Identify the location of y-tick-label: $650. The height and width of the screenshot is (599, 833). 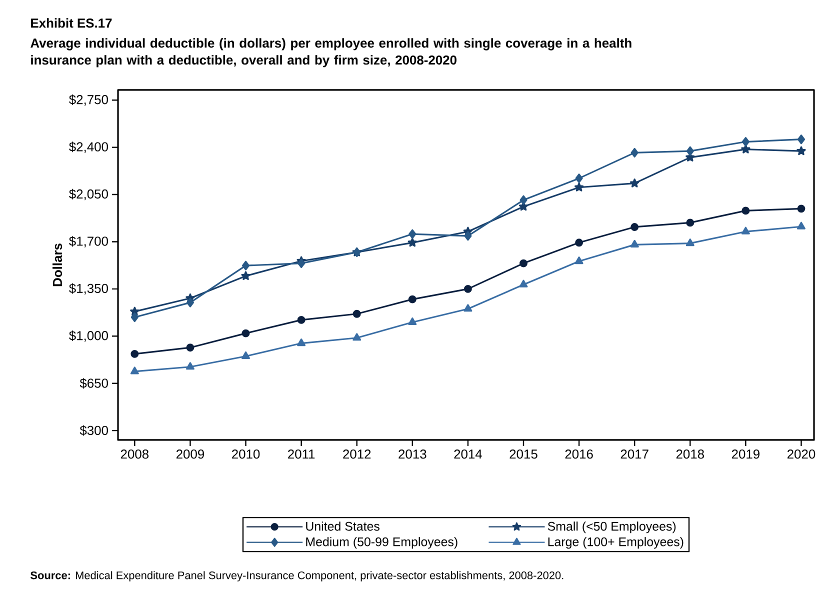
(94, 383).